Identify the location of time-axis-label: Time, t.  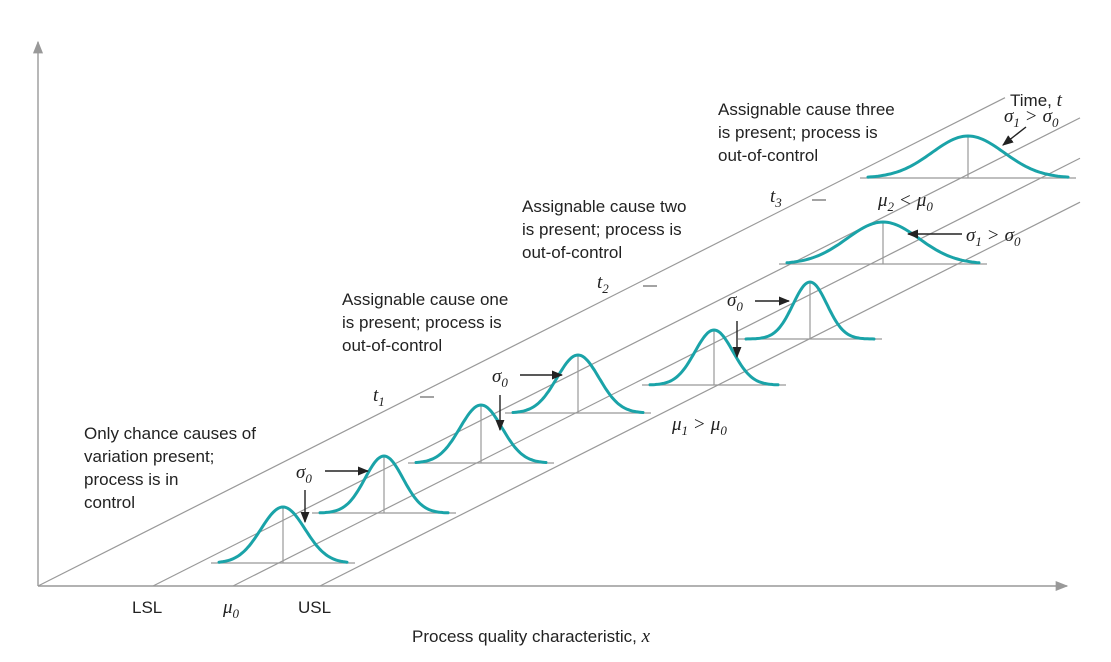
(1036, 100).